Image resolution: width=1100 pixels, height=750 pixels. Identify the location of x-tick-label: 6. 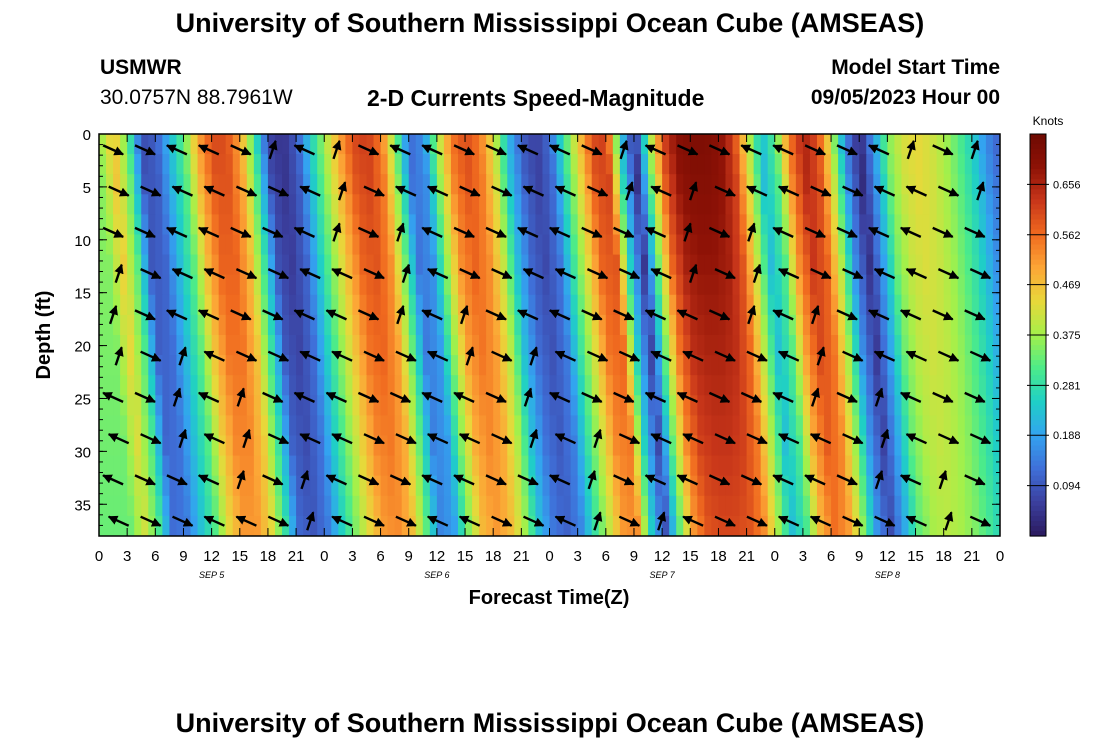
(380, 556).